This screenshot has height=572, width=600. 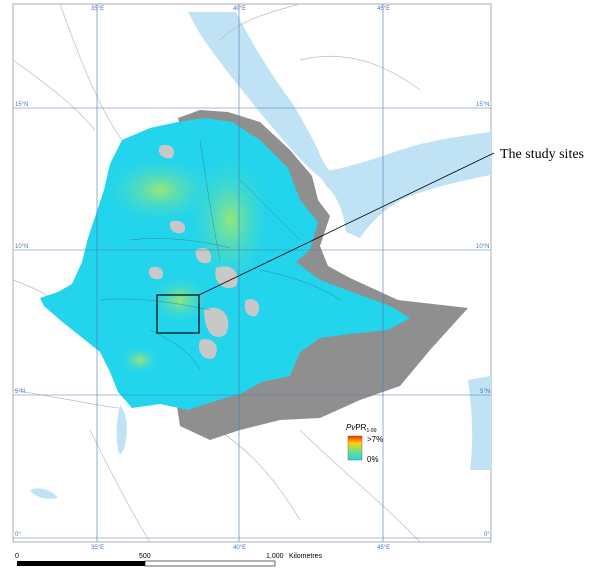 What do you see at coordinates (44, 493) in the screenshot?
I see `lake-small` at bounding box center [44, 493].